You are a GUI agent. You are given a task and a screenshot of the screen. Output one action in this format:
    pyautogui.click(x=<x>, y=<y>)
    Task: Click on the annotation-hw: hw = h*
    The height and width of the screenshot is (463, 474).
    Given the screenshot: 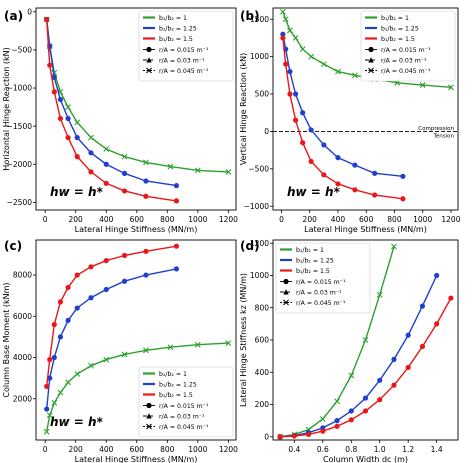 What is the action you would take?
    pyautogui.click(x=77, y=422)
    